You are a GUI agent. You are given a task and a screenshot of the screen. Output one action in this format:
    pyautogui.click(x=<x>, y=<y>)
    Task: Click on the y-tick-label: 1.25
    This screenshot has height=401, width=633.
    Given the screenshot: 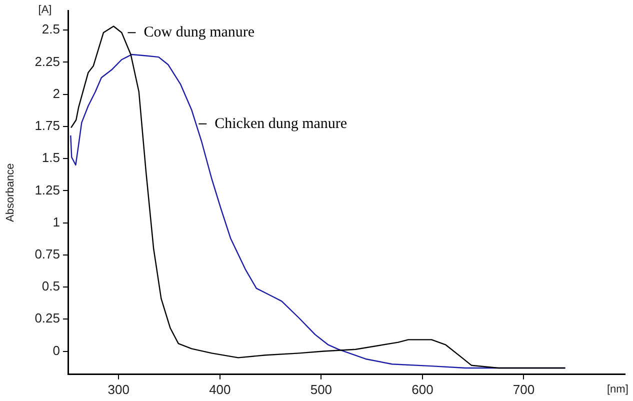 What is the action you would take?
    pyautogui.click(x=47, y=190)
    